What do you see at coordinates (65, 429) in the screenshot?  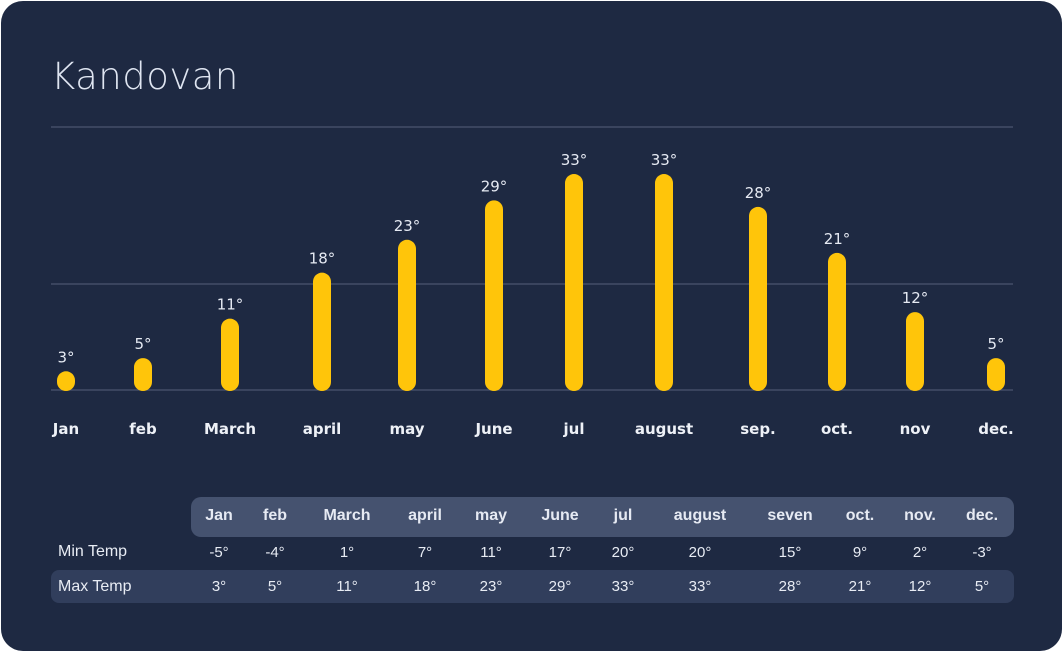 I see `month-axis-label: Jan` at bounding box center [65, 429].